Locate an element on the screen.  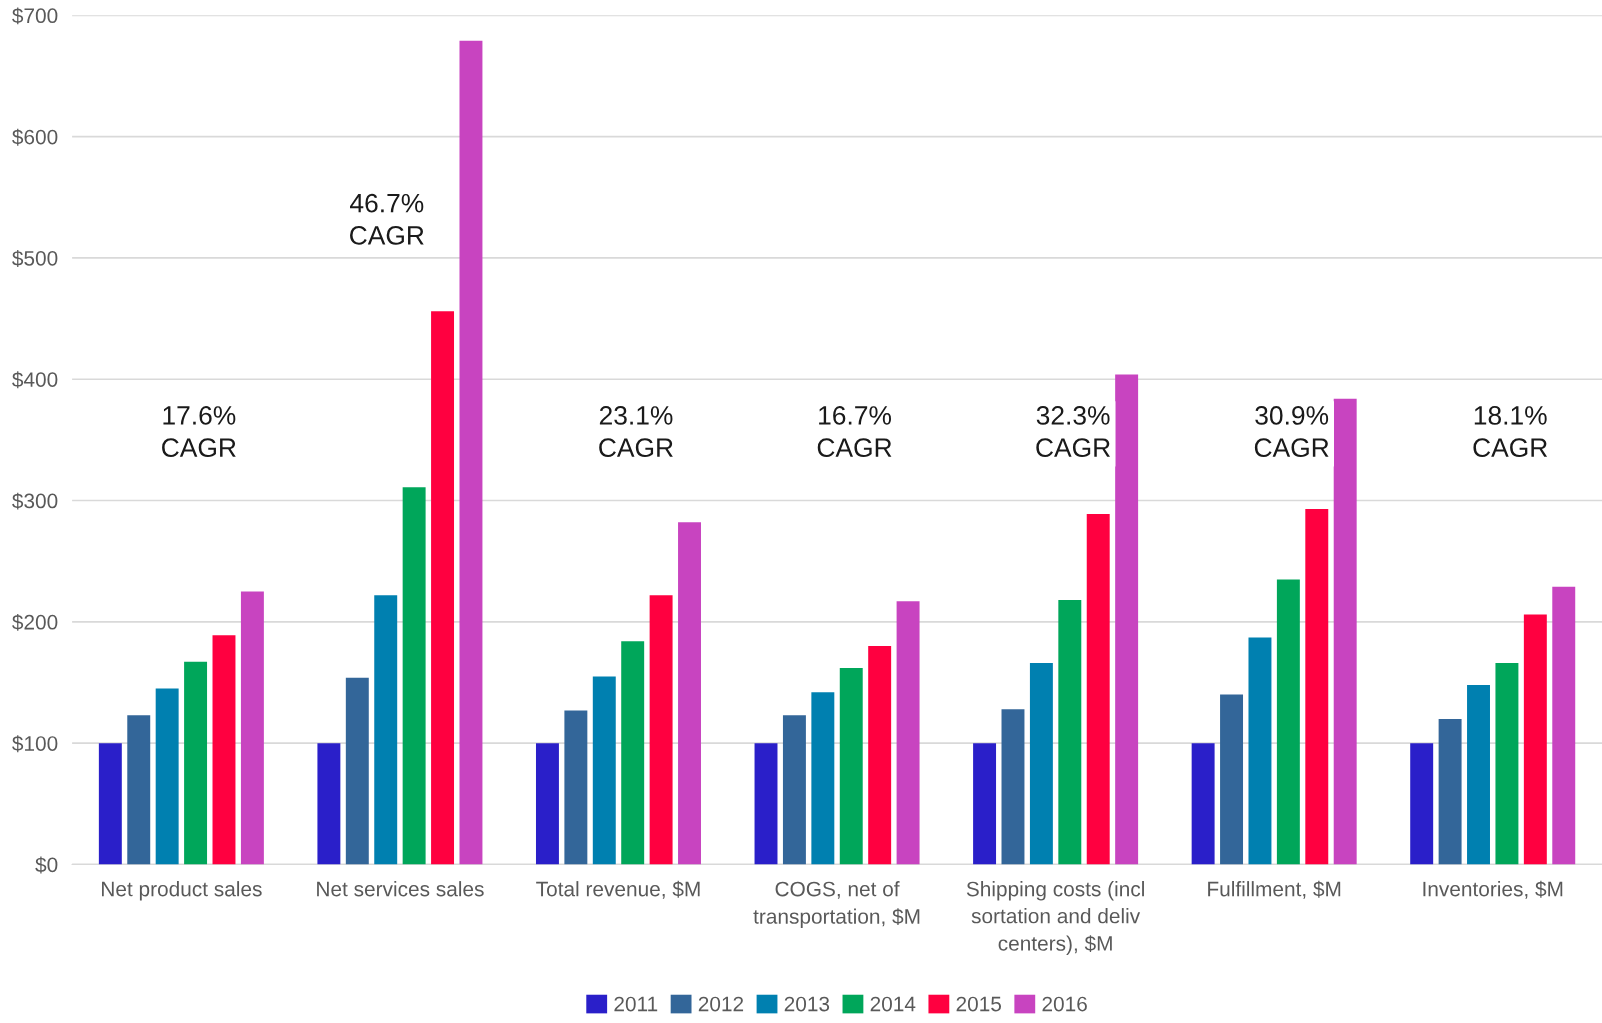
legend-label: 2011 is located at coordinates (636, 1004).